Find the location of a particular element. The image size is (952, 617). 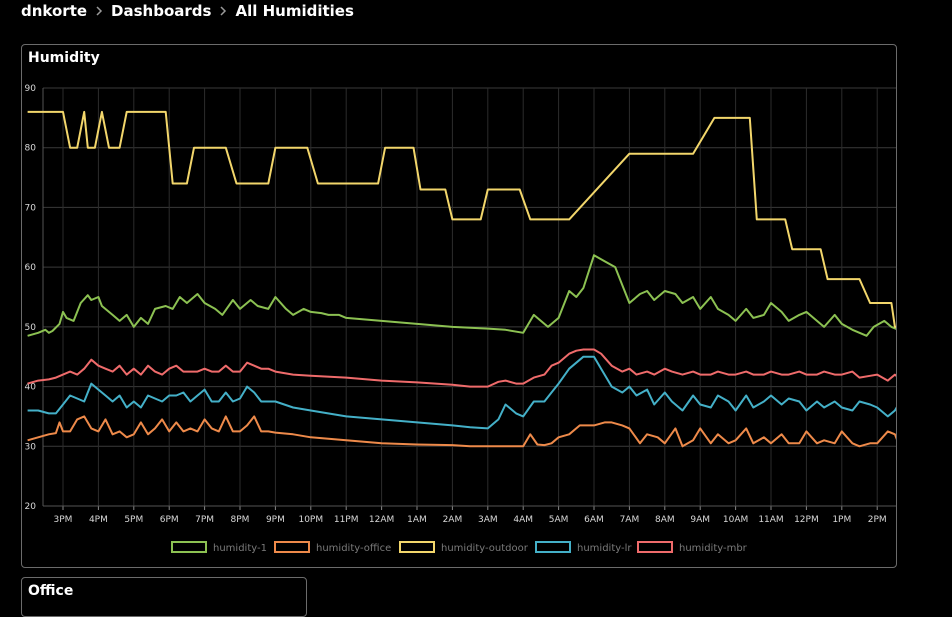

x-tick-label: 8PM is located at coordinates (240, 520).